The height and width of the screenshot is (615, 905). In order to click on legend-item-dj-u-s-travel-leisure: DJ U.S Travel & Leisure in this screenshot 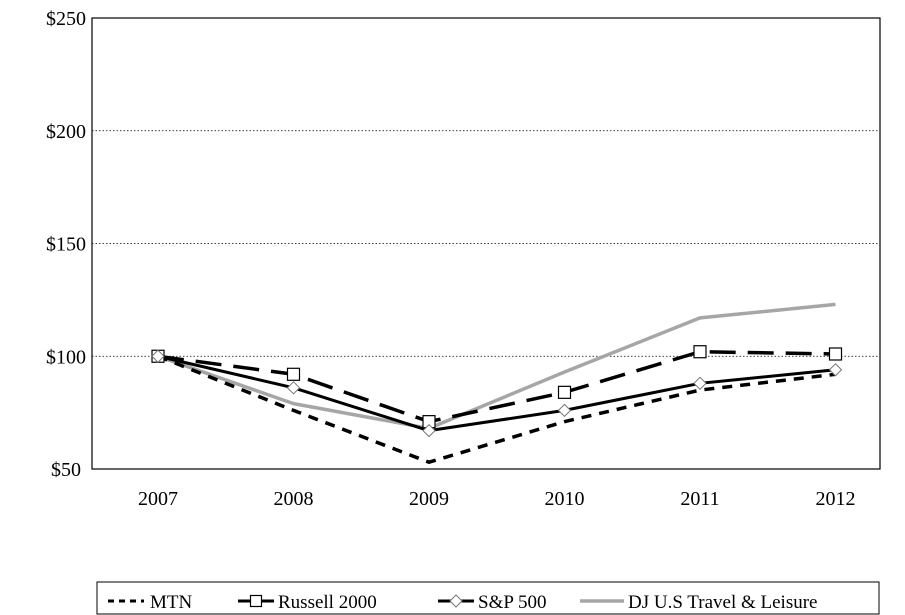, I will do `click(698, 602)`.